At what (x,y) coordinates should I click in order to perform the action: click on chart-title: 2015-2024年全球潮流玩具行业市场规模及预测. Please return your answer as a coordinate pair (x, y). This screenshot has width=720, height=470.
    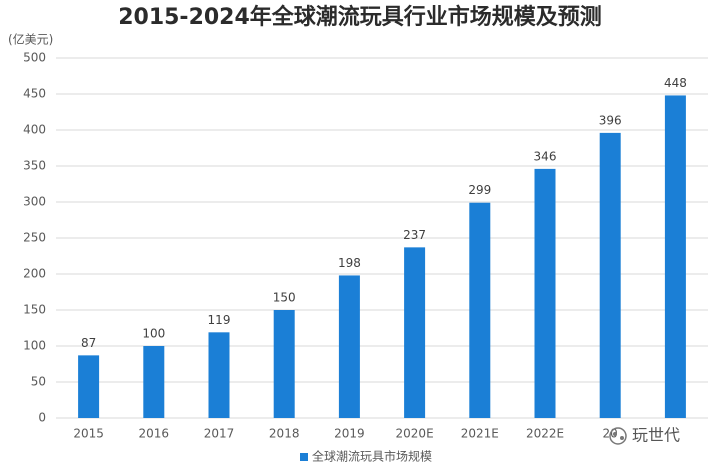
    Looking at the image, I should click on (360, 17).